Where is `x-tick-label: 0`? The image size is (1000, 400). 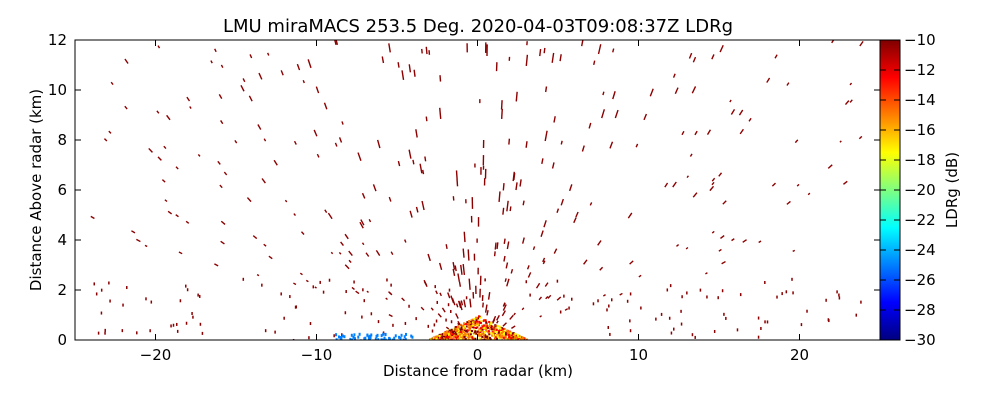 x-tick-label: 0 is located at coordinates (478, 355).